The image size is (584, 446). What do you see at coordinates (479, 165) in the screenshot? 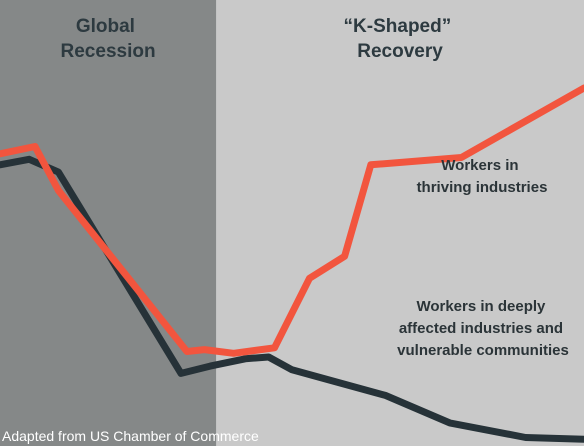
I see `thriving-label-line-1: Workers in` at bounding box center [479, 165].